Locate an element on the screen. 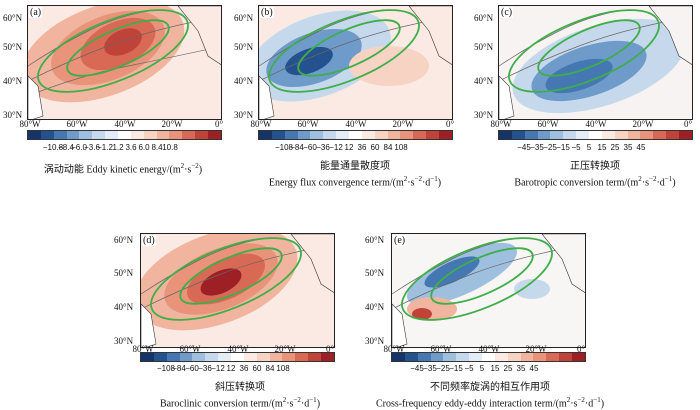 The image size is (700, 410). caption-text: 涡动动能 Eddy kinetic energy/(m is located at coordinates (112, 170).